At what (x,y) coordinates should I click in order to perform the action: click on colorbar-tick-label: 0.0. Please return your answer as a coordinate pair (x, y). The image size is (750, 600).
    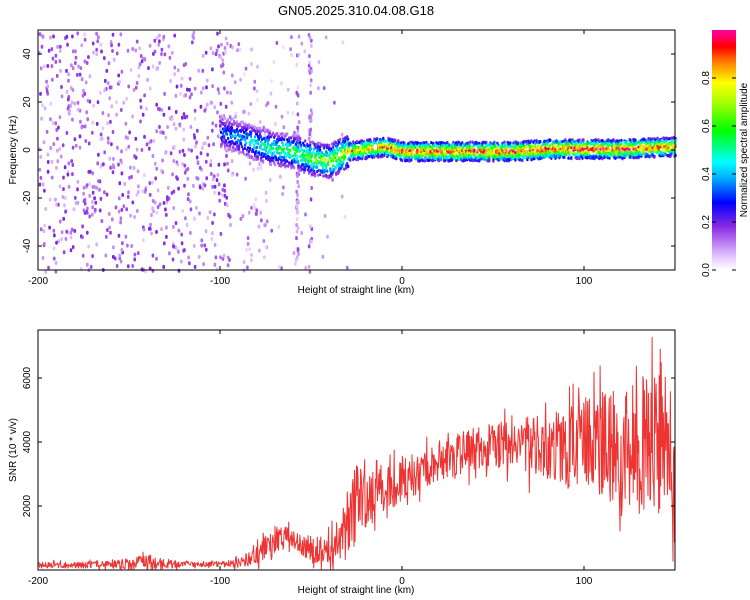
    Looking at the image, I should click on (706, 270).